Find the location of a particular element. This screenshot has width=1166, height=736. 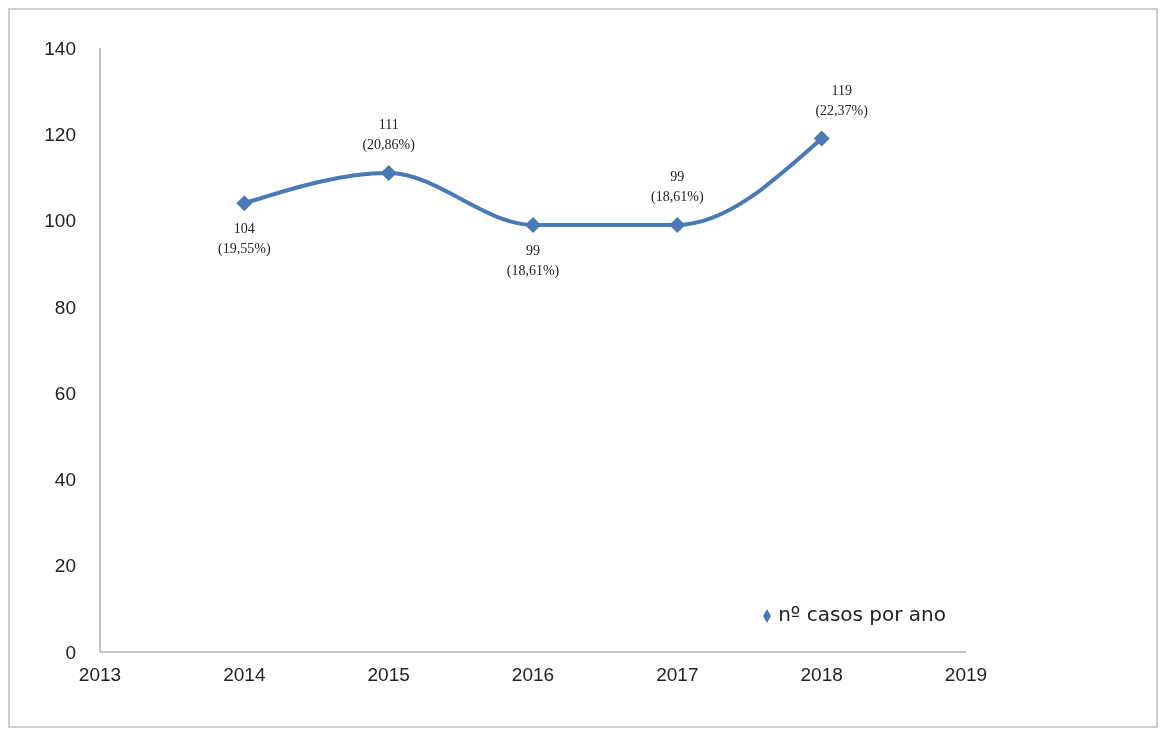

y-tick-label: 60 is located at coordinates (65, 393).